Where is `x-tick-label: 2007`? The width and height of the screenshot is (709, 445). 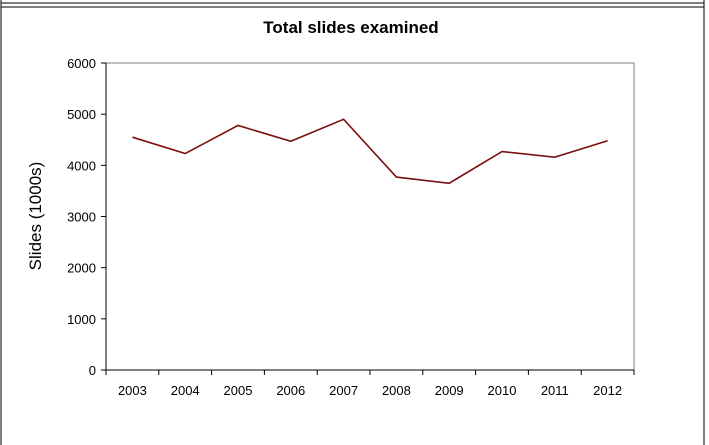 x-tick-label: 2007 is located at coordinates (343, 390).